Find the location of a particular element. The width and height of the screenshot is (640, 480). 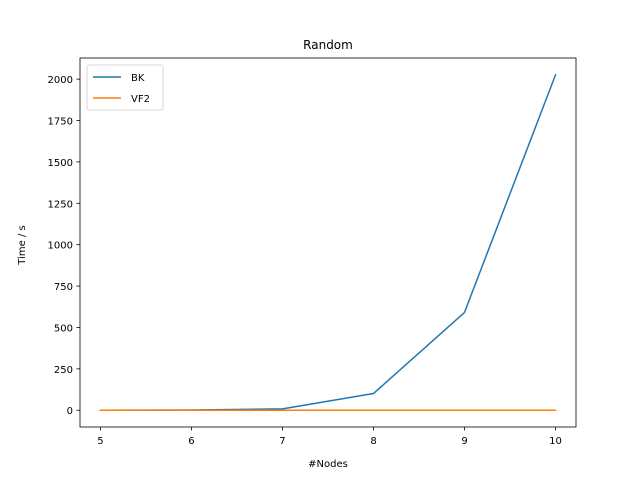

x-tick-label: 7 is located at coordinates (282, 441).